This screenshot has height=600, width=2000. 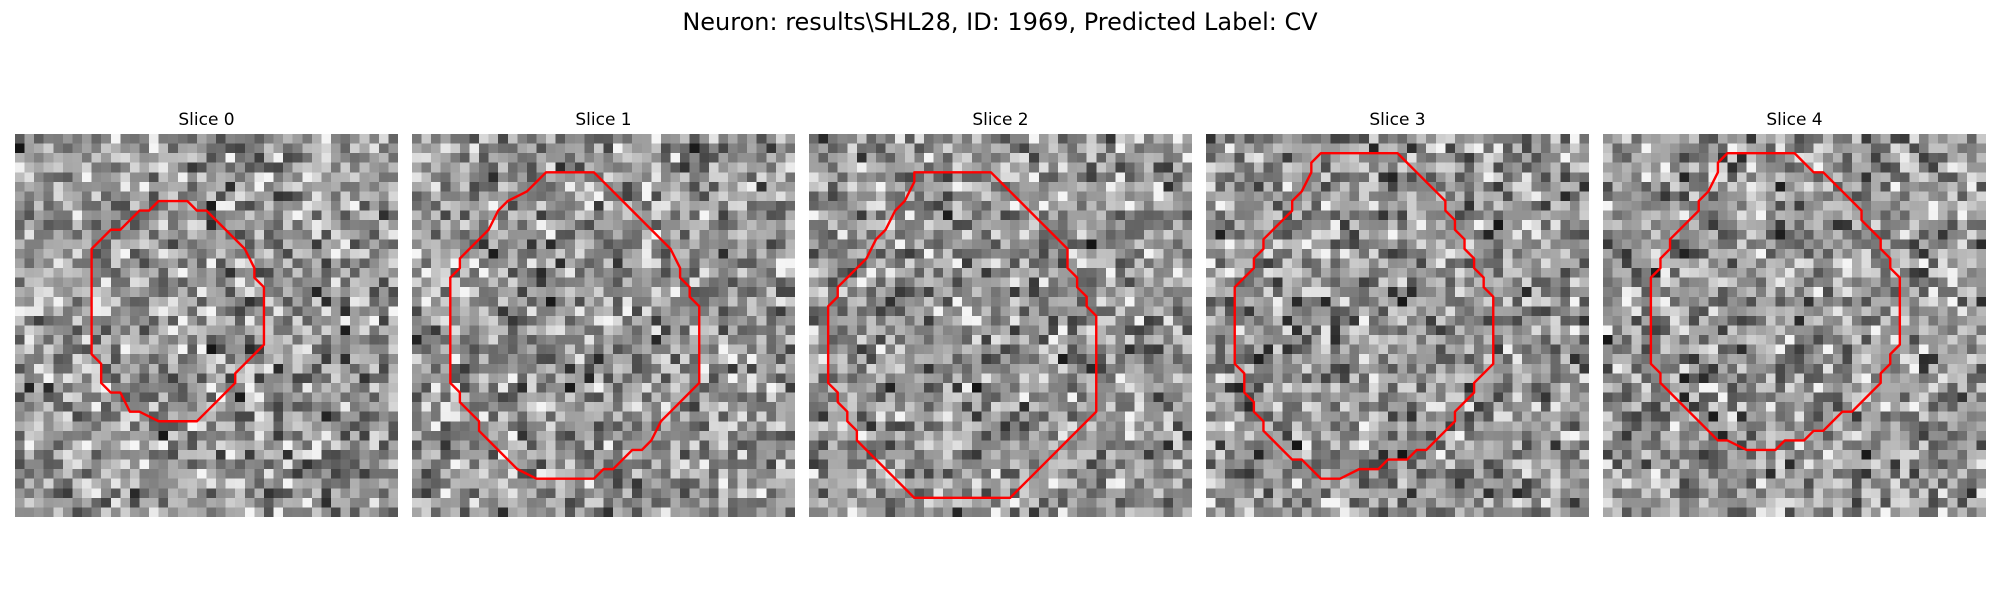 What do you see at coordinates (1000, 120) in the screenshot?
I see `slice-title-2: Slice 2` at bounding box center [1000, 120].